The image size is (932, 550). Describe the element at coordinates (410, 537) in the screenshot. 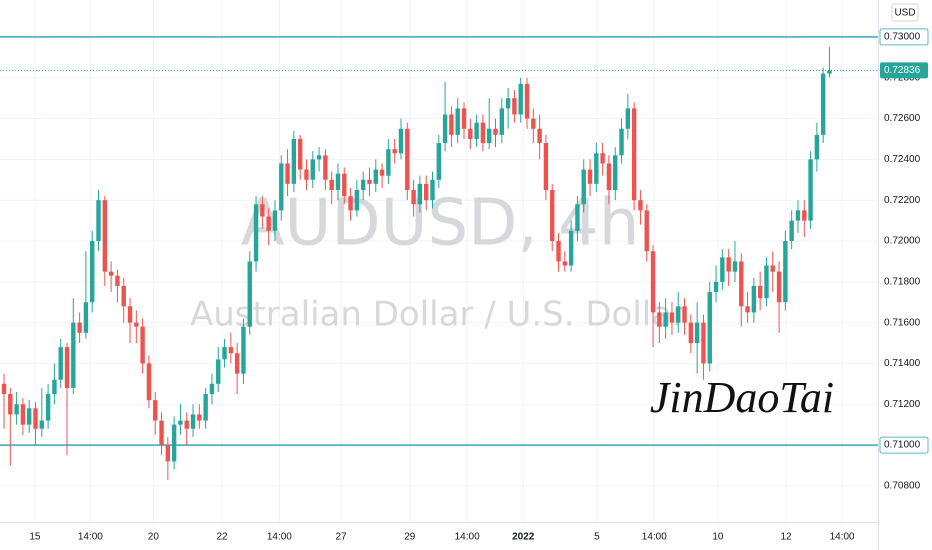

I see `x-tick-label: 29` at that location.